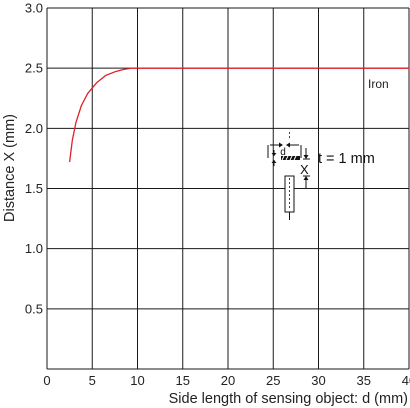 The width and height of the screenshot is (410, 408). Describe the element at coordinates (304, 169) in the screenshot. I see `x-distance-label: X` at that location.